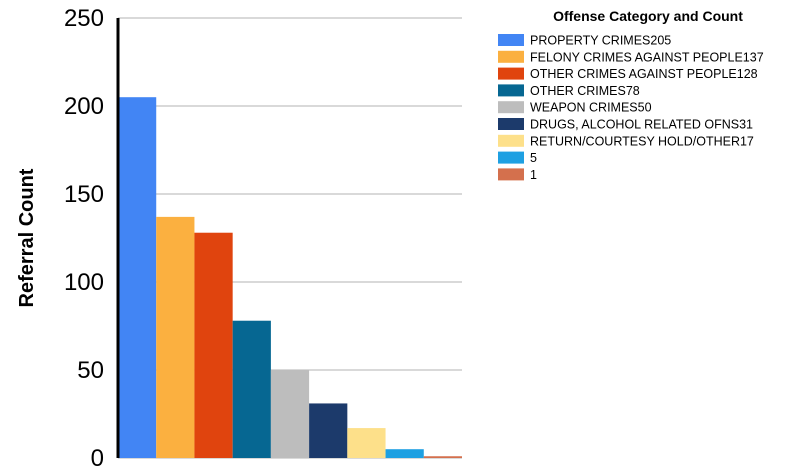  I want to click on y-axis-ticks: 0 50 100 150 200 250, so click(84, 235).